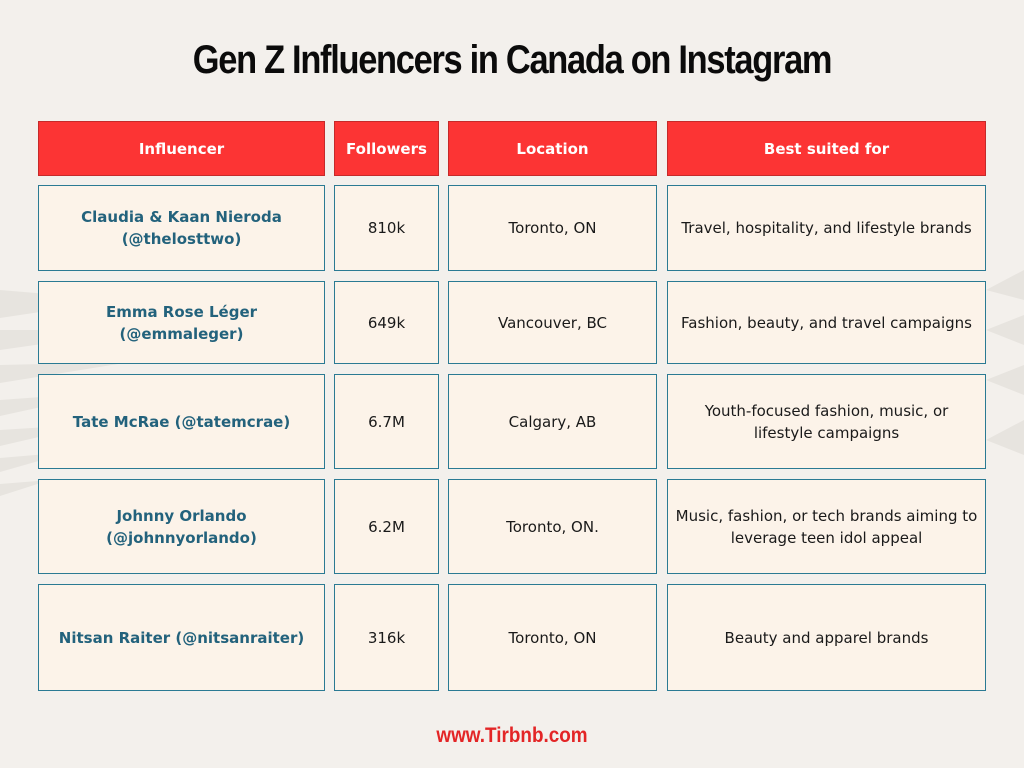 The height and width of the screenshot is (768, 1024). I want to click on table-row-5-best-suited-for: Beauty and apparel brands, so click(826, 637).